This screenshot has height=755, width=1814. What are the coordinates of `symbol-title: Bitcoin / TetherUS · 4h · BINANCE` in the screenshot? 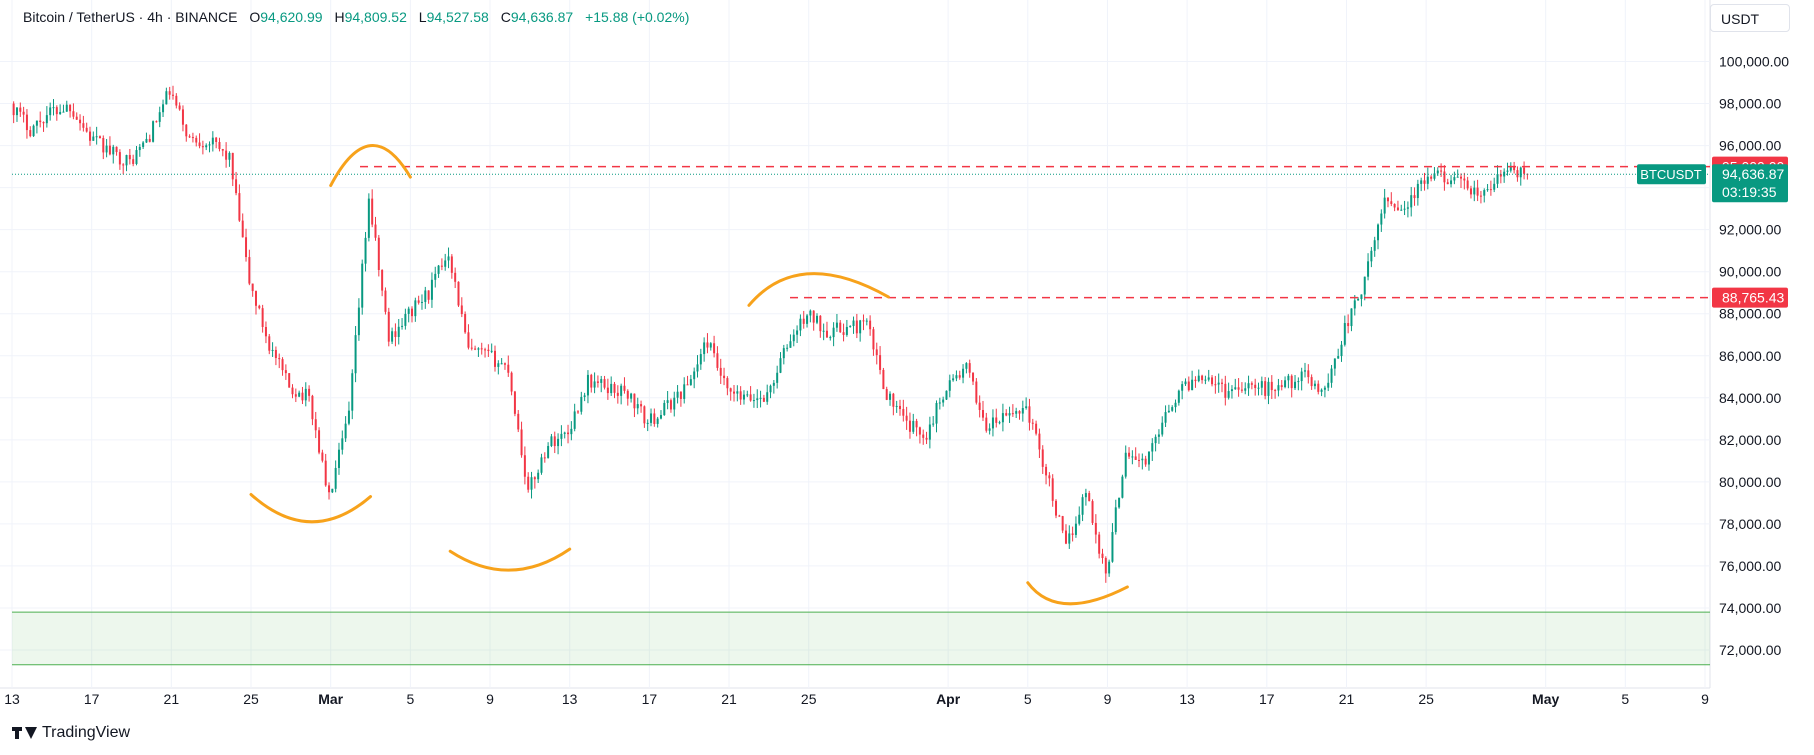 It's located at (130, 17).